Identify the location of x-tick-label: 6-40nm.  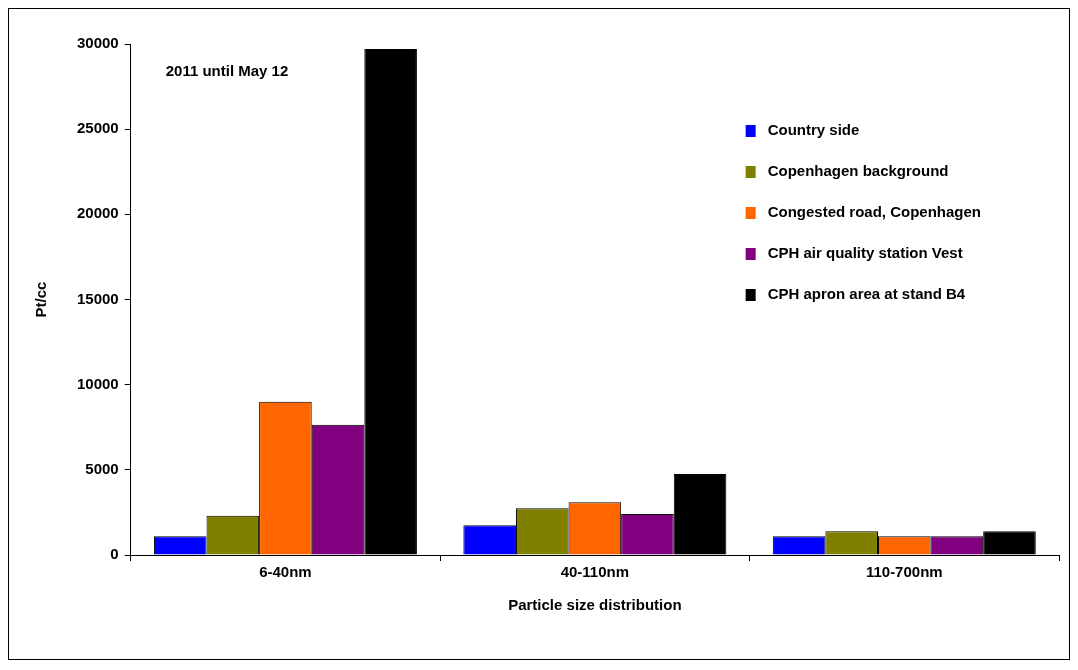
(285, 572).